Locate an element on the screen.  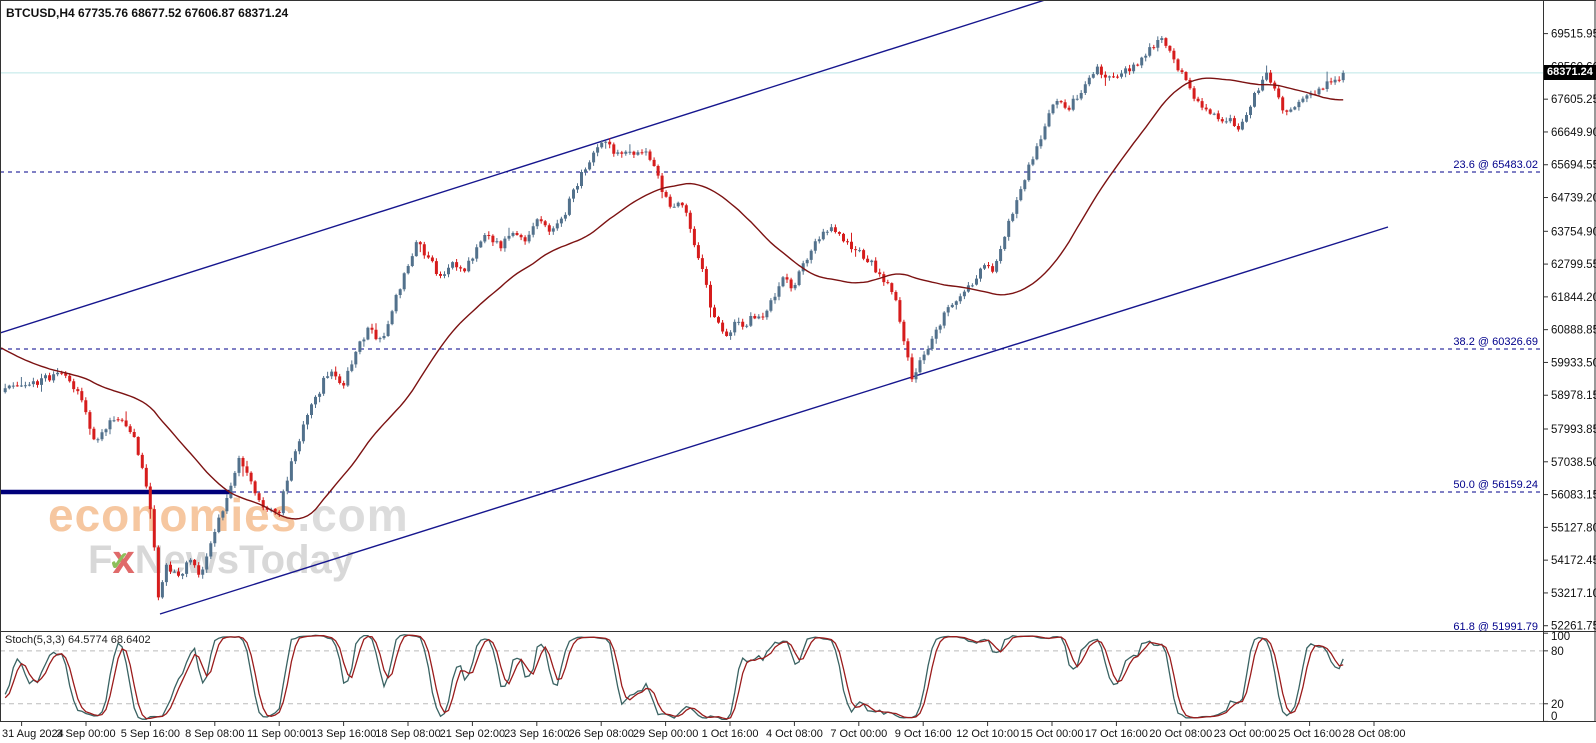
price-tick-label: 58978.15 is located at coordinates (1573, 396).